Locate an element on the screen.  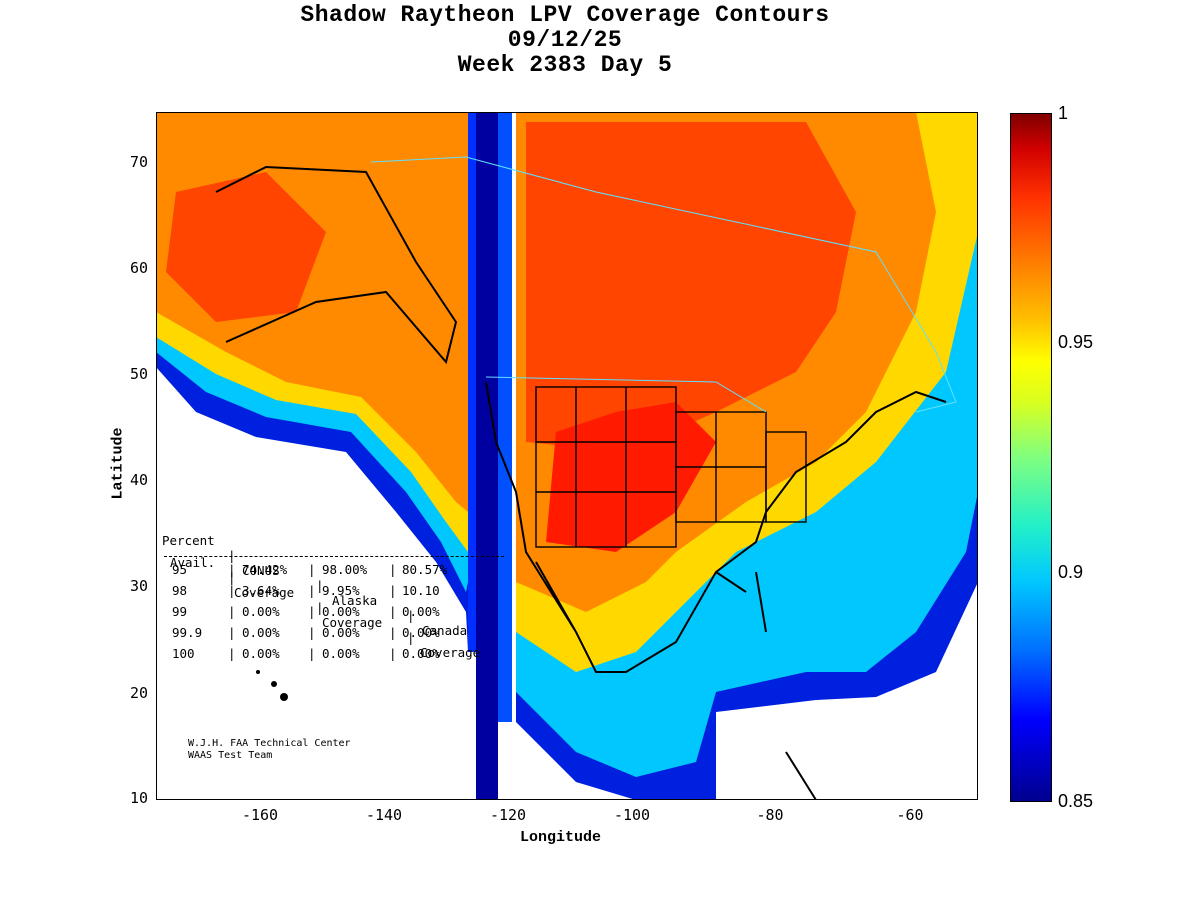
coverage-region-outline is located at coordinates (663, 284).